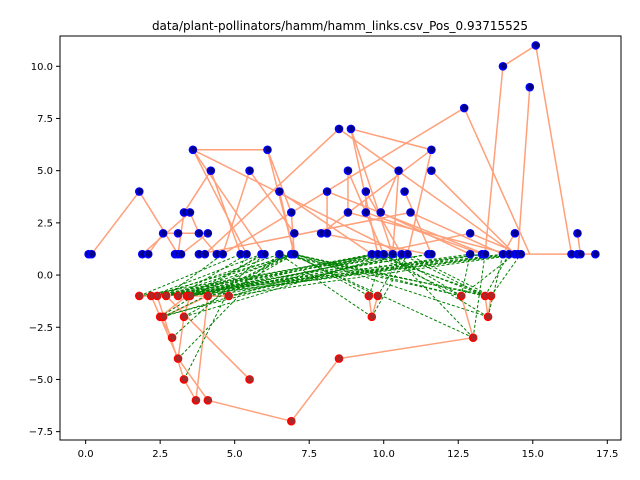 Image resolution: width=640 pixels, height=480 pixels. Describe the element at coordinates (533, 454) in the screenshot. I see `x-tick-label: 15.0` at that location.